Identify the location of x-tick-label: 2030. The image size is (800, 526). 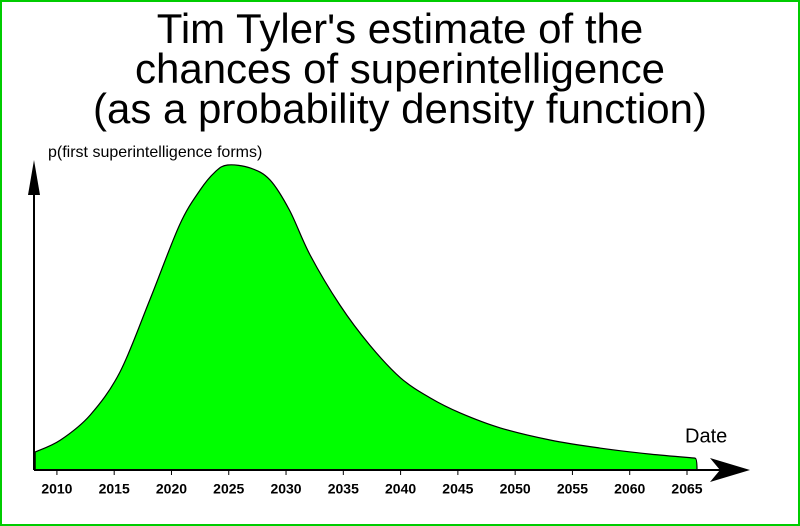
(285, 489).